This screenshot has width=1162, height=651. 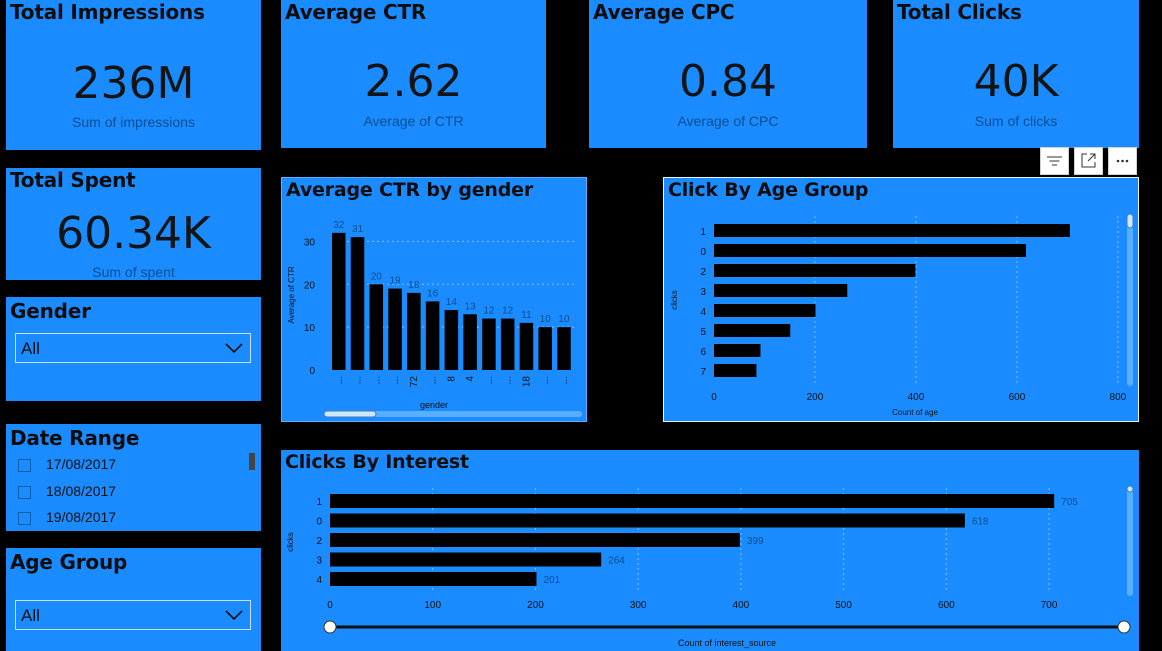 I want to click on gender-dropdown: All, so click(x=133, y=348).